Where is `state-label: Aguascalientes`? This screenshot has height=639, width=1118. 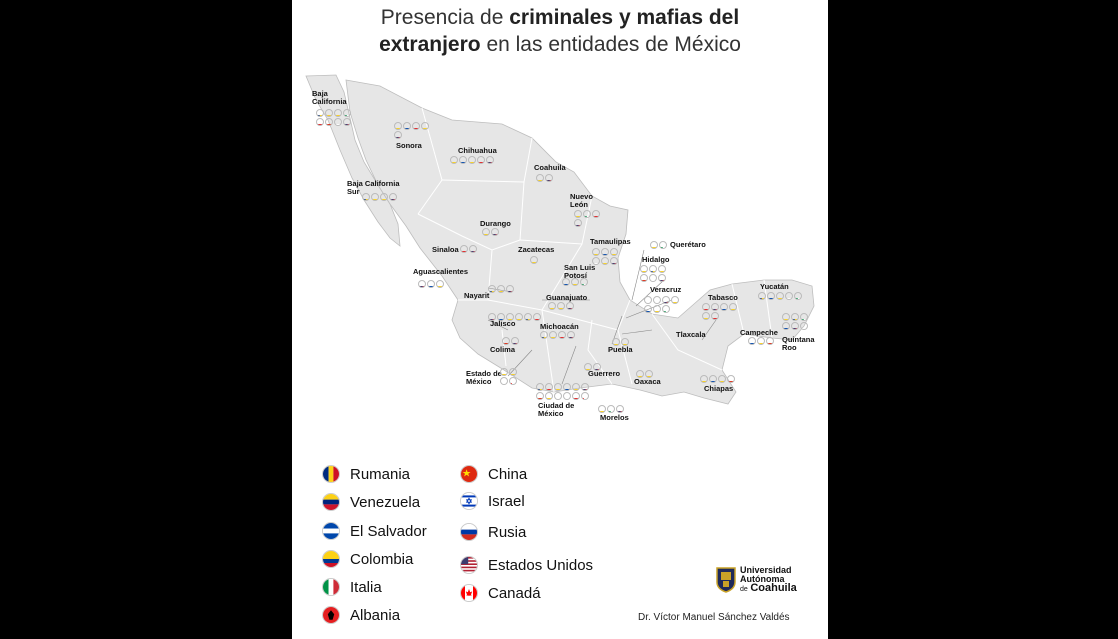
state-label: Aguascalientes is located at coordinates (441, 271).